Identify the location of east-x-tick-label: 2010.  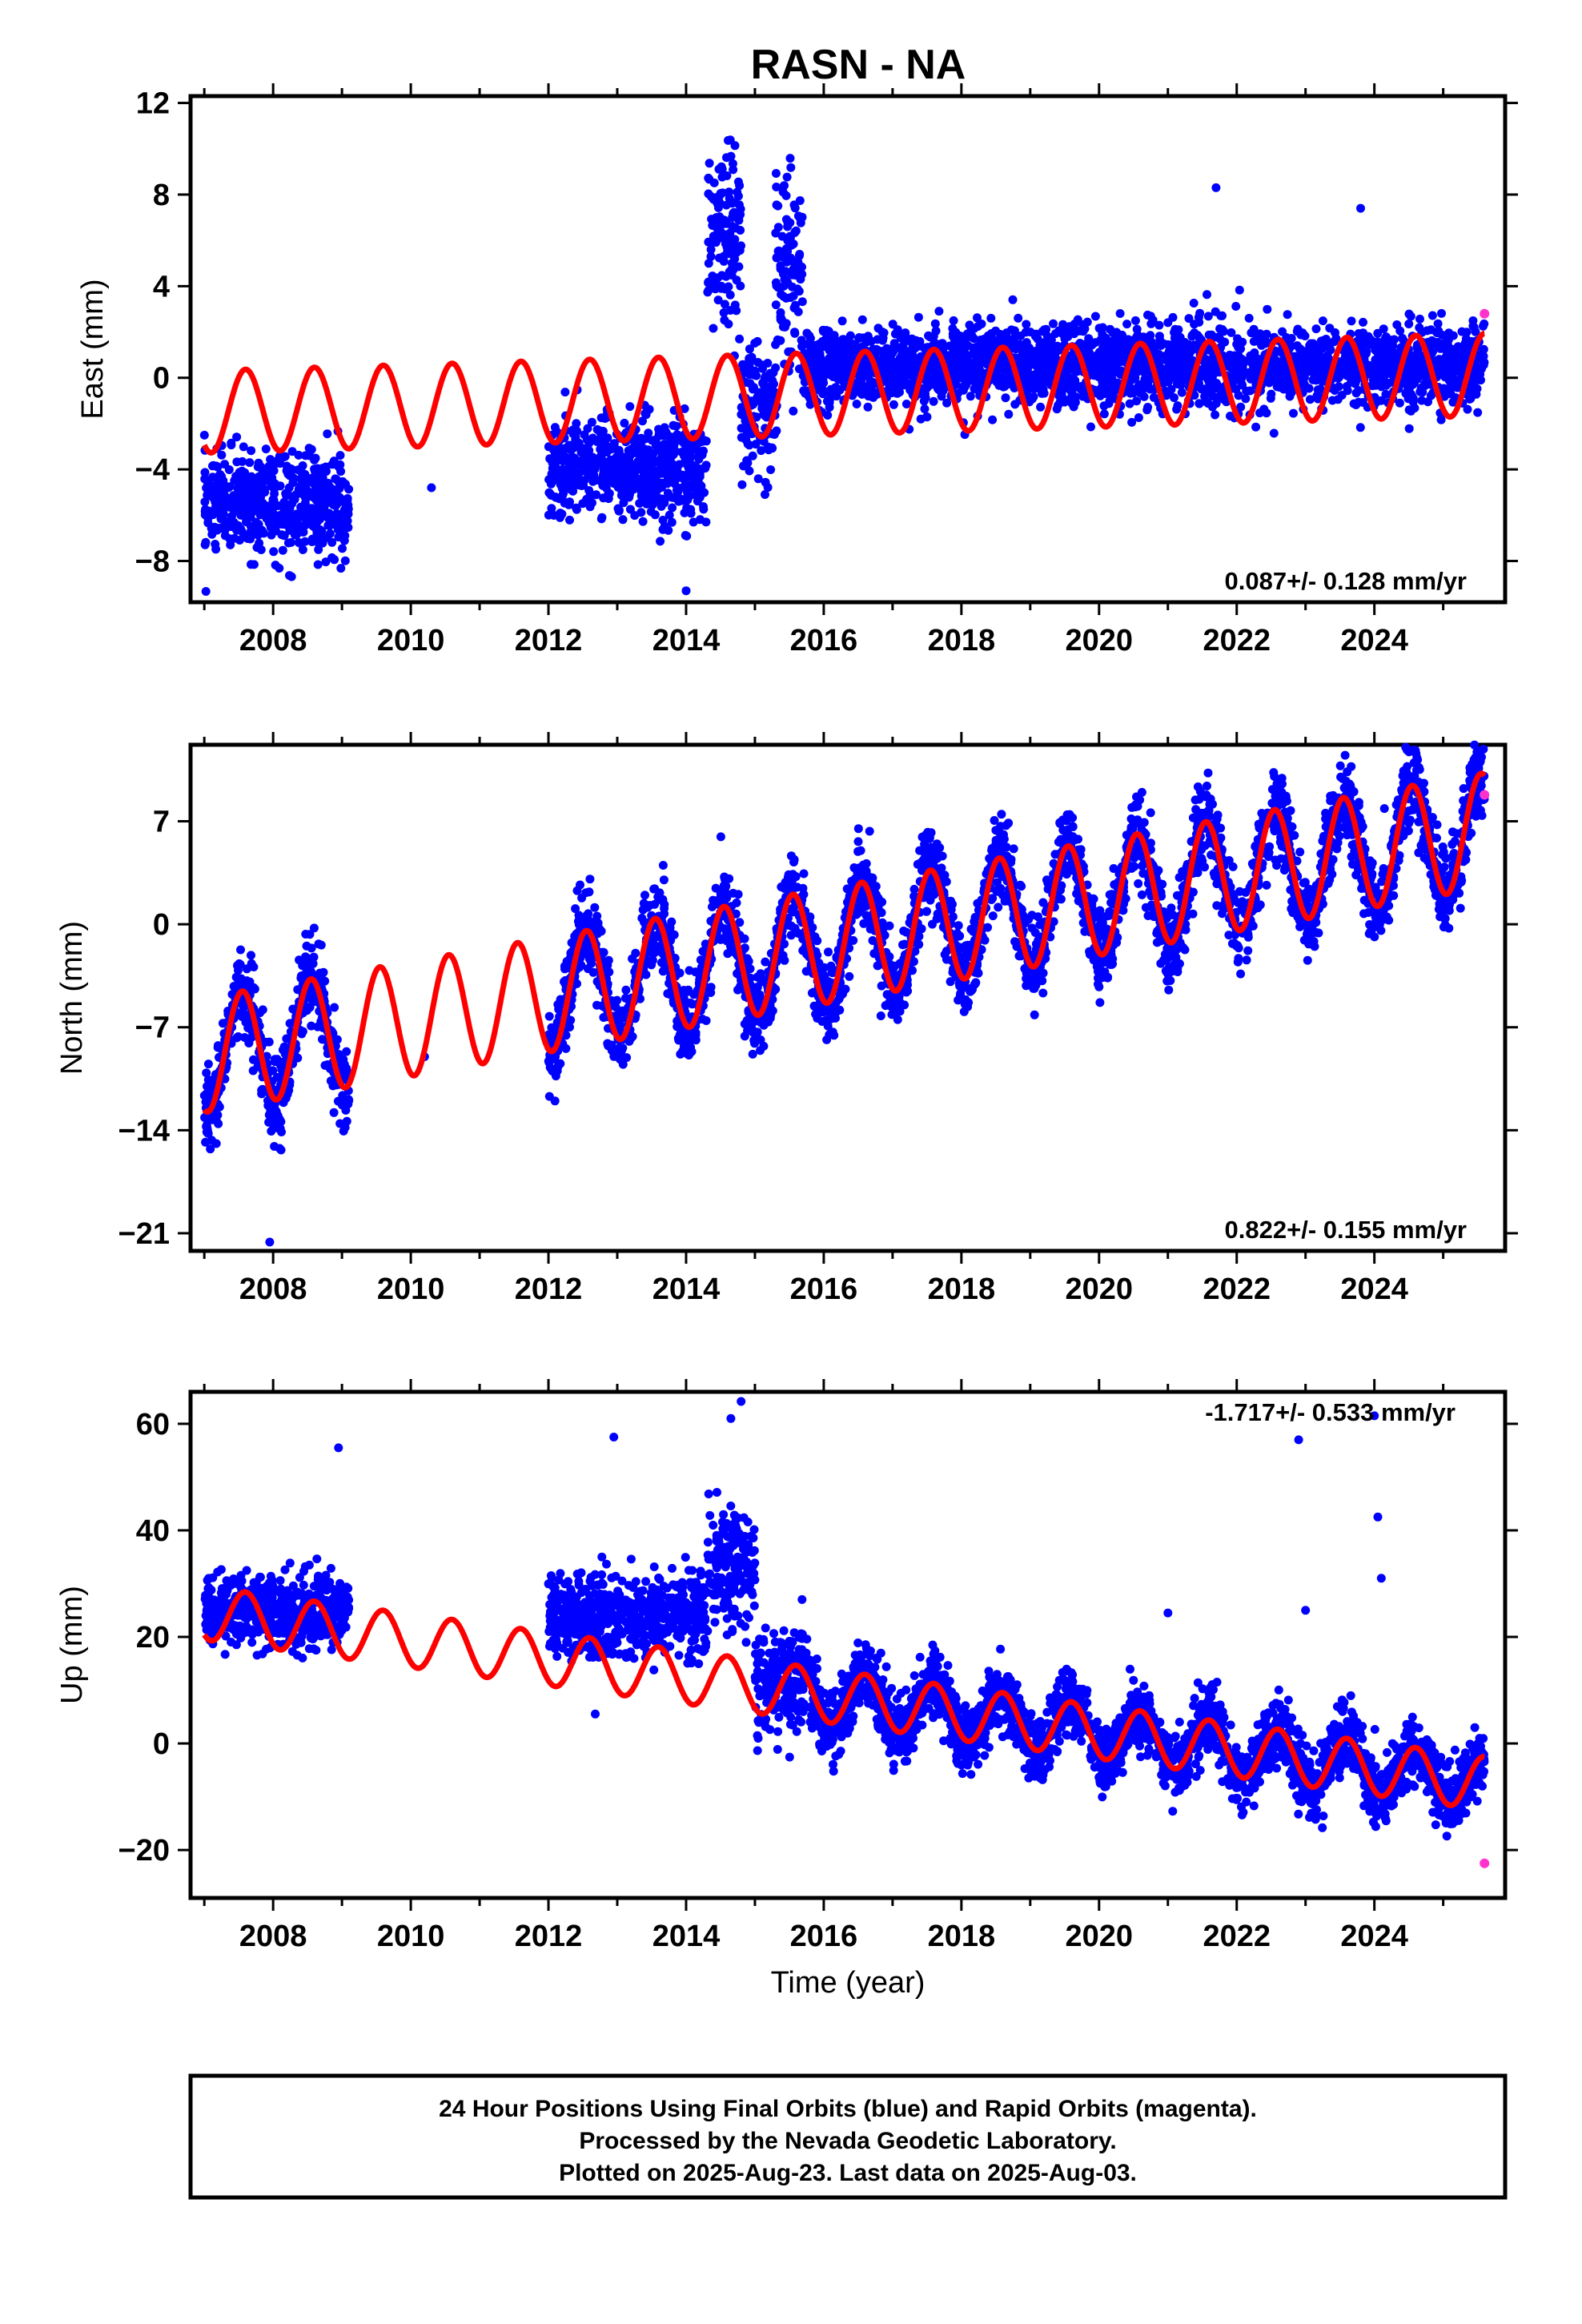
(411, 640).